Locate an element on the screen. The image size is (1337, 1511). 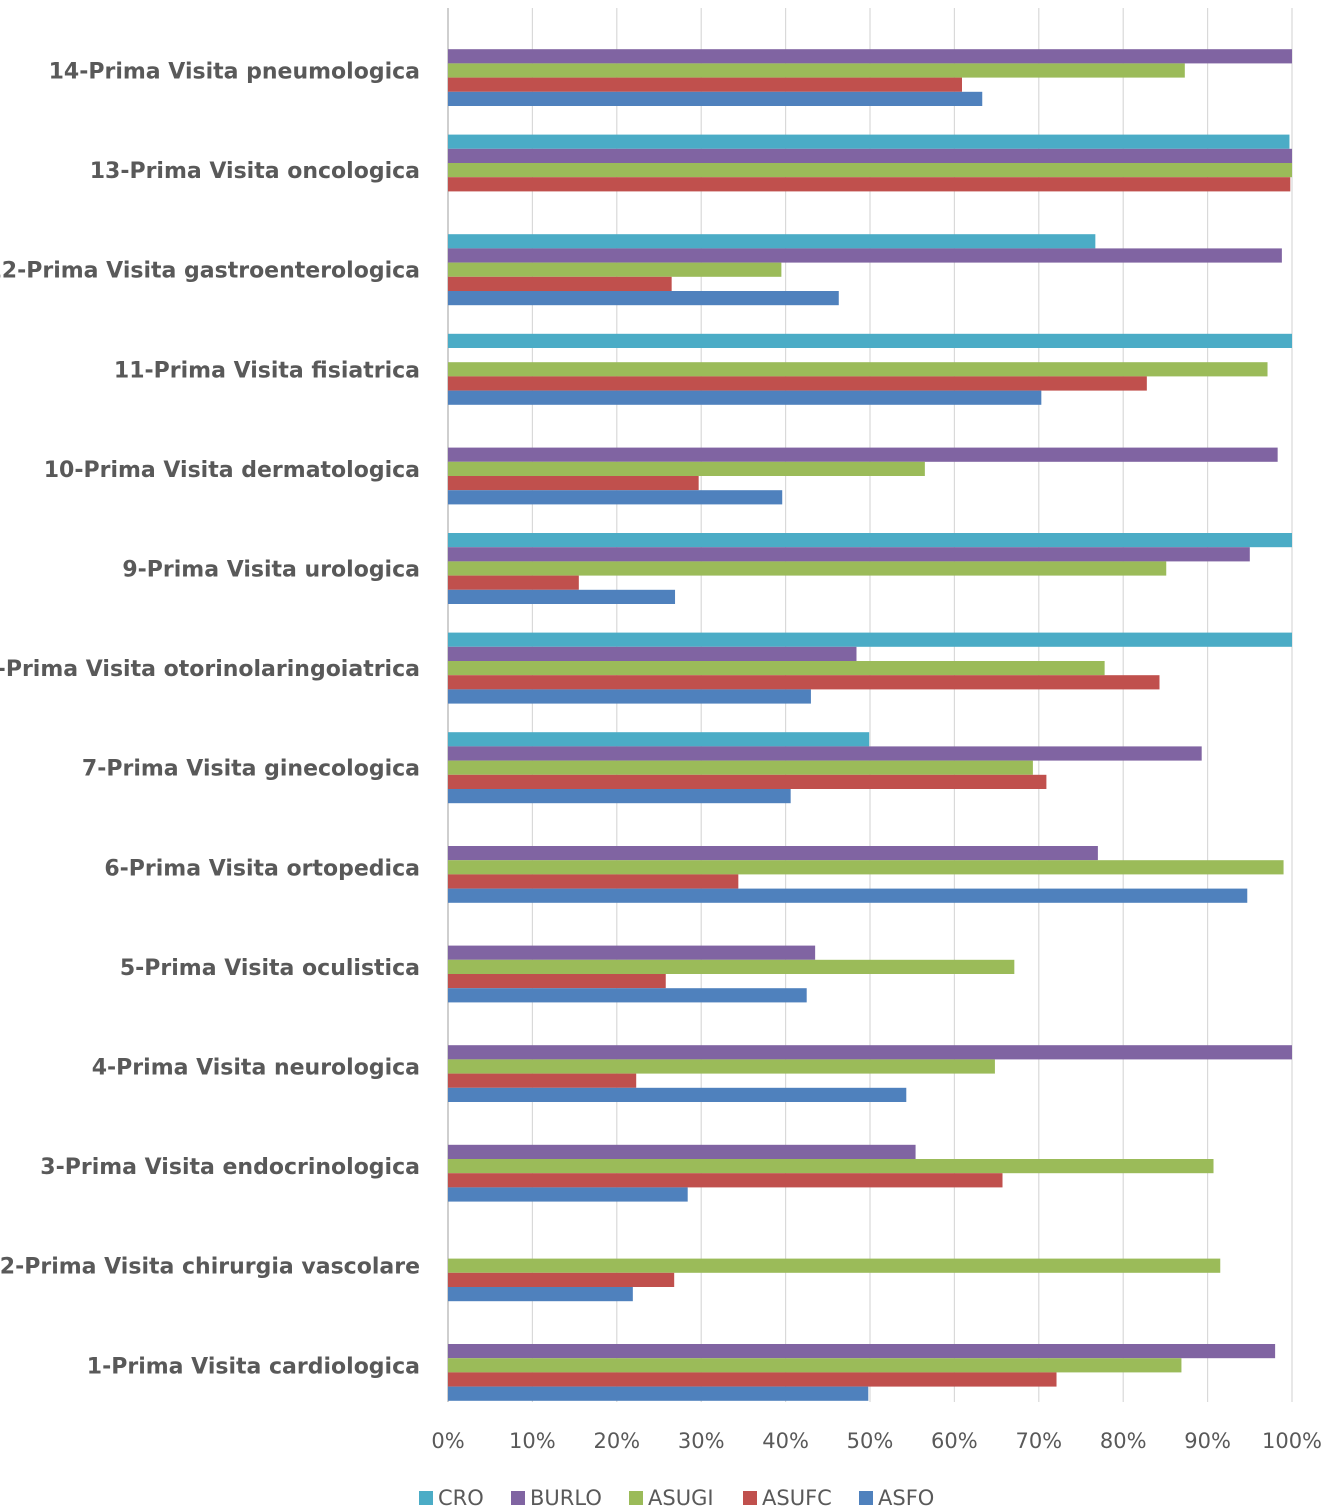
x-tick-label: 90% is located at coordinates (1207, 1441).